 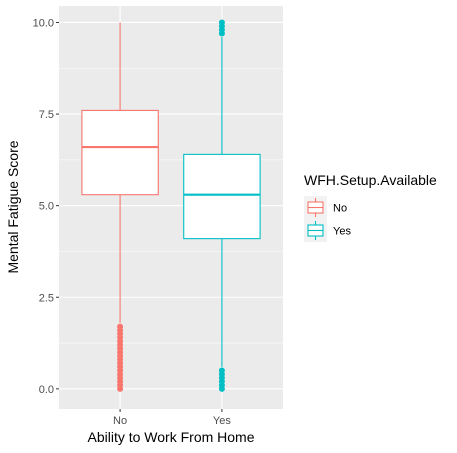 What do you see at coordinates (46, 390) in the screenshot?
I see `y-tick-label: 0.0` at bounding box center [46, 390].